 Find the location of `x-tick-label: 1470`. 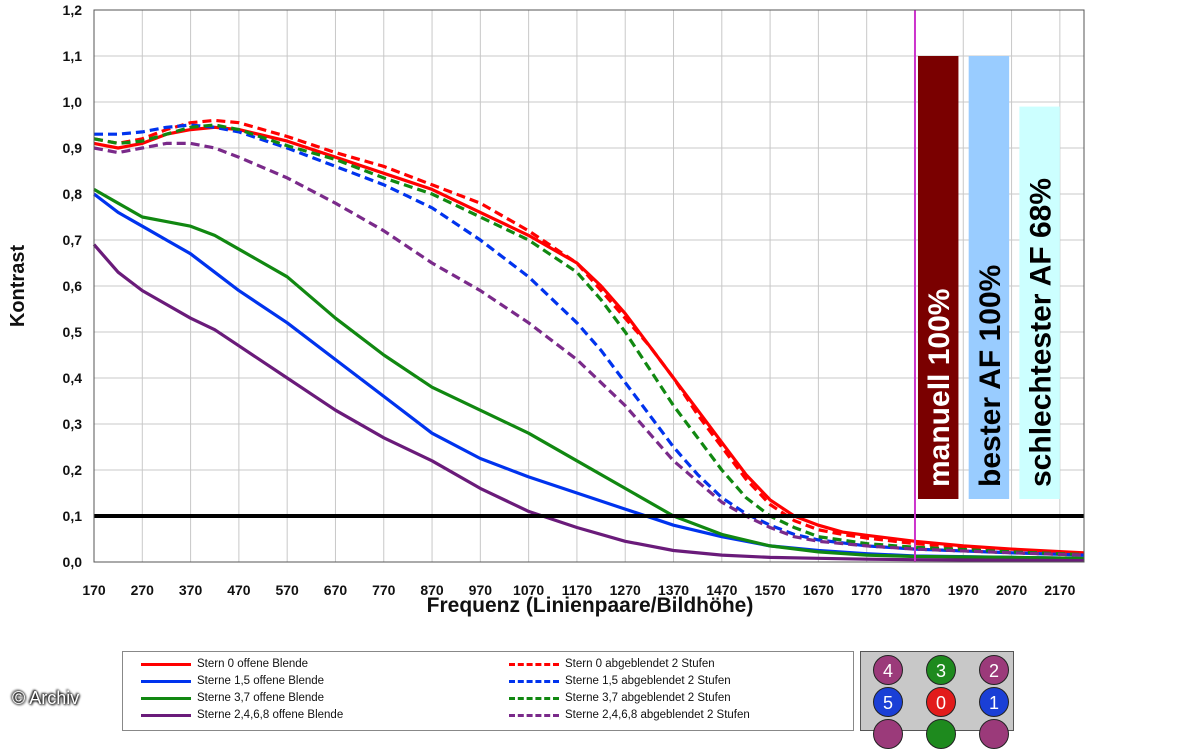

x-tick-label: 1470 is located at coordinates (721, 590).